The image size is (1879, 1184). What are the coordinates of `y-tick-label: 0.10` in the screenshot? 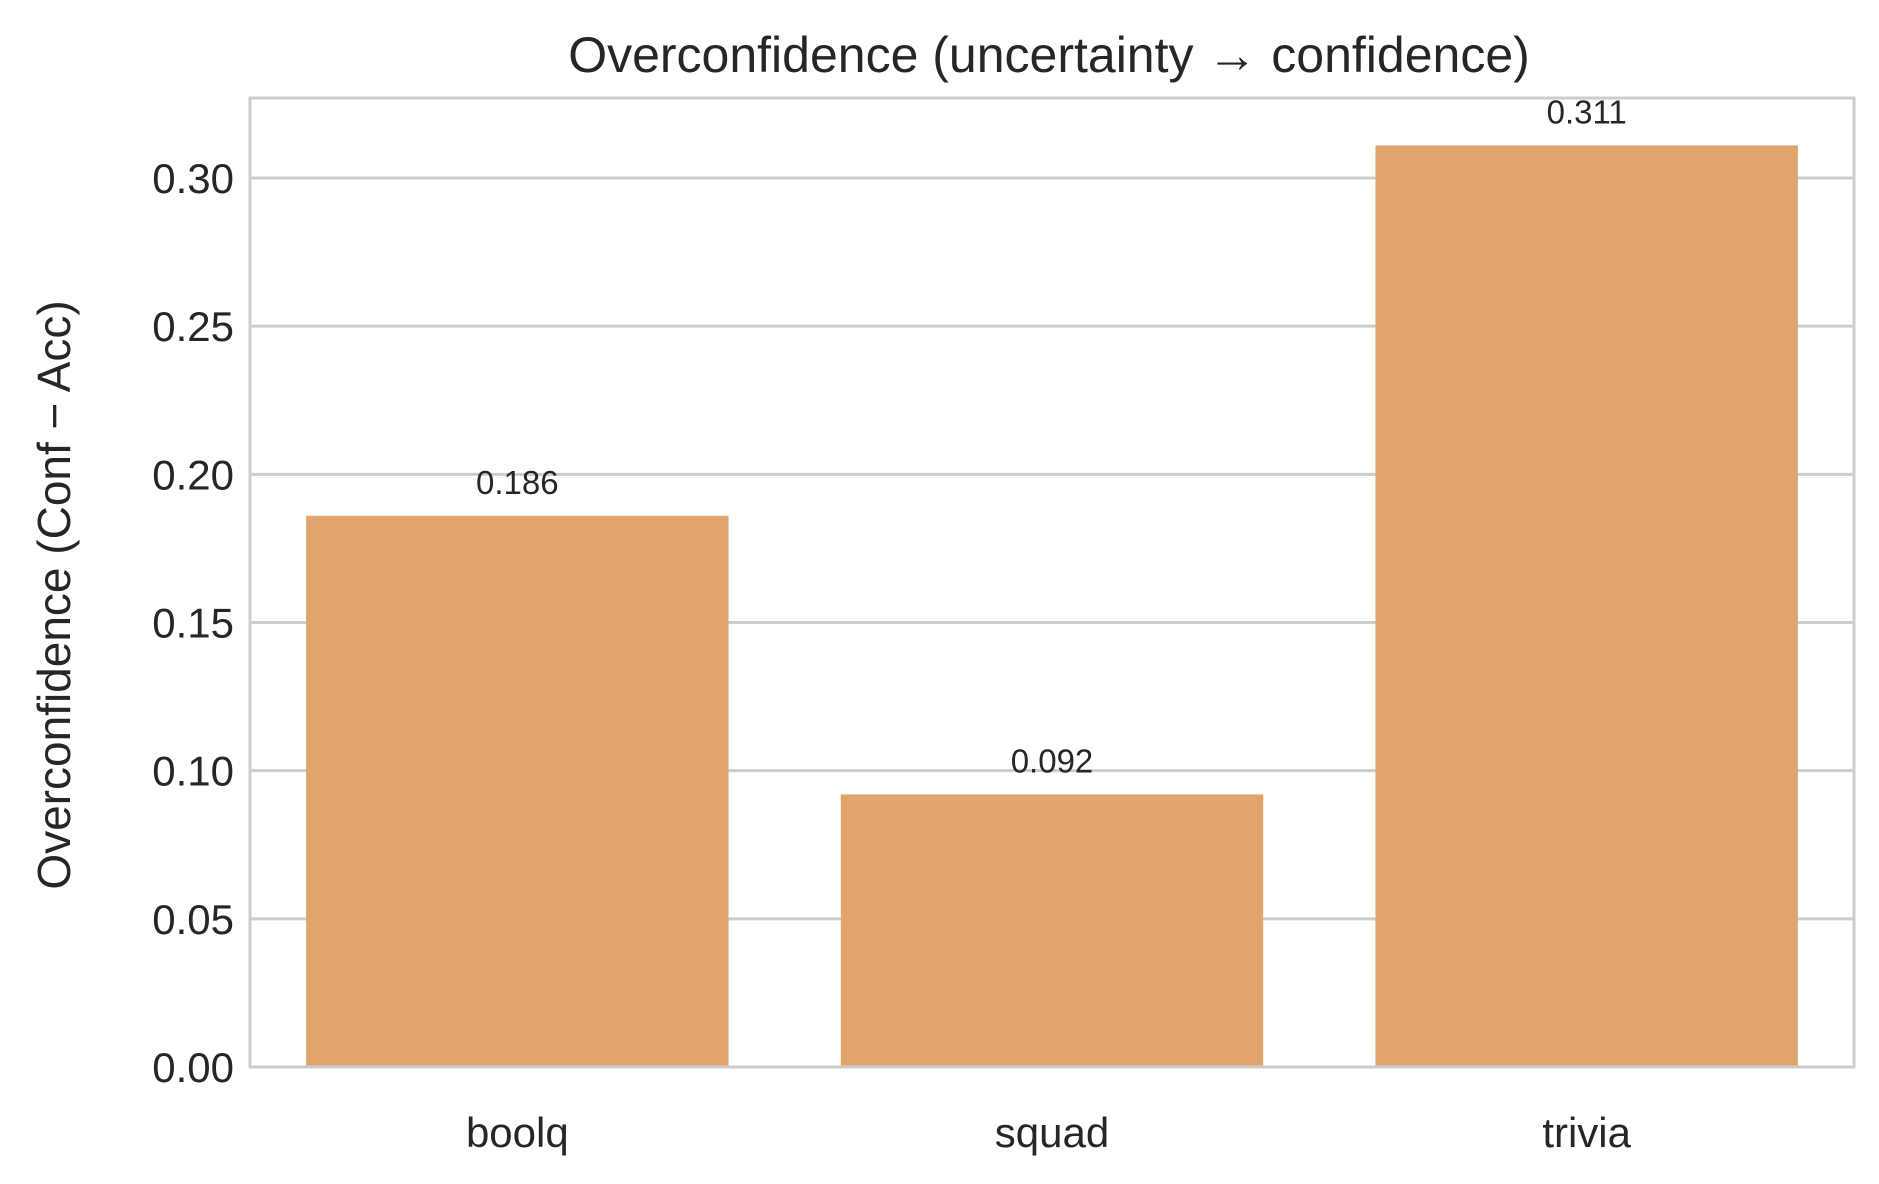 It's located at (193, 771).